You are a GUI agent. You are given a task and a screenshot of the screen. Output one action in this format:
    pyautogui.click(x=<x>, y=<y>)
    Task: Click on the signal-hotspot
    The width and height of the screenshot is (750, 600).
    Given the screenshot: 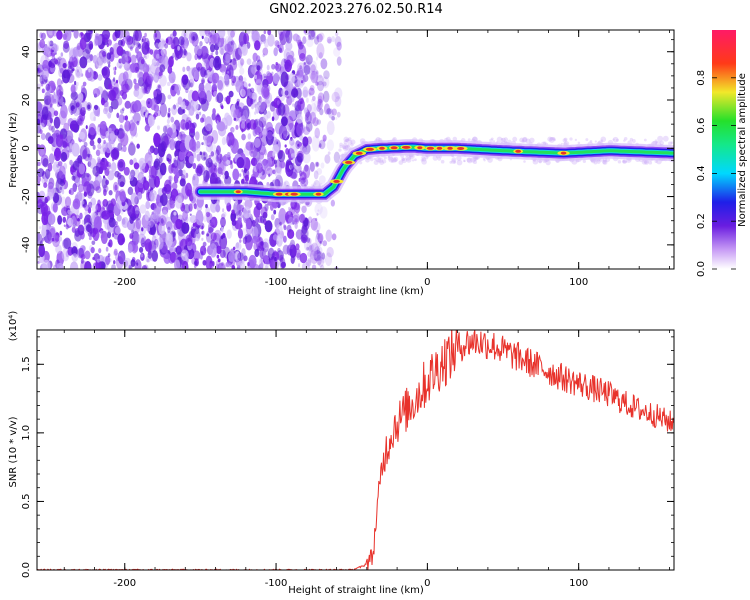 What is the action you would take?
    pyautogui.click(x=394, y=148)
    